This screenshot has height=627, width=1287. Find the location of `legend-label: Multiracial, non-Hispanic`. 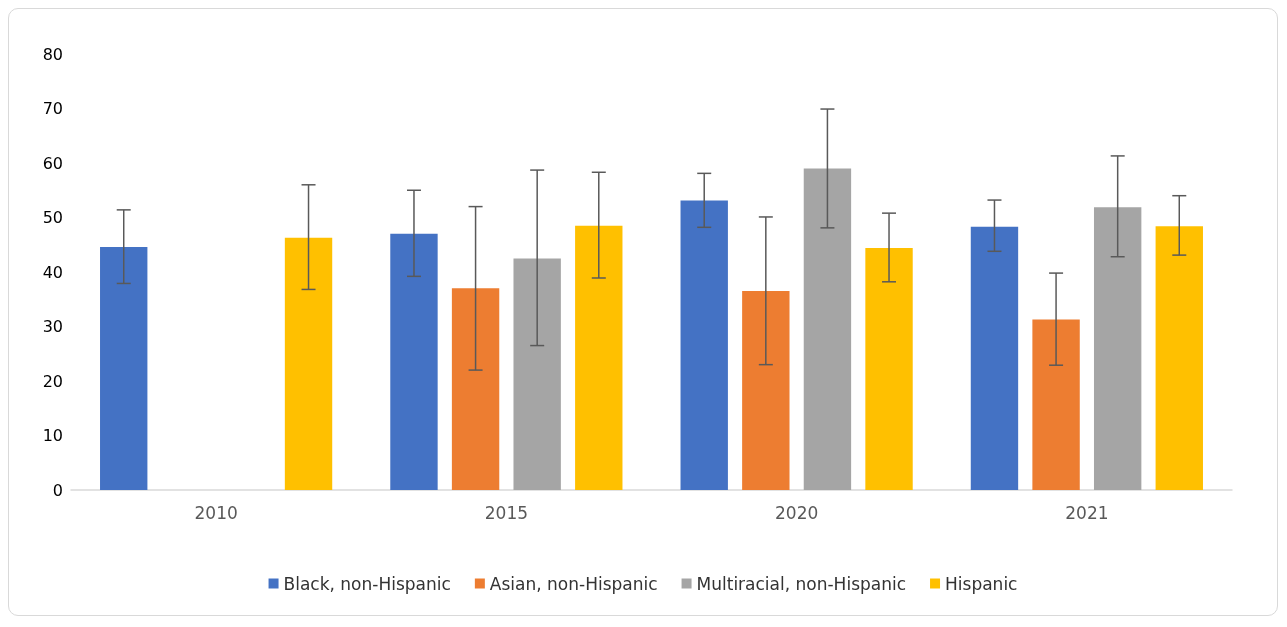

legend-label: Multiracial, non-Hispanic is located at coordinates (801, 583).